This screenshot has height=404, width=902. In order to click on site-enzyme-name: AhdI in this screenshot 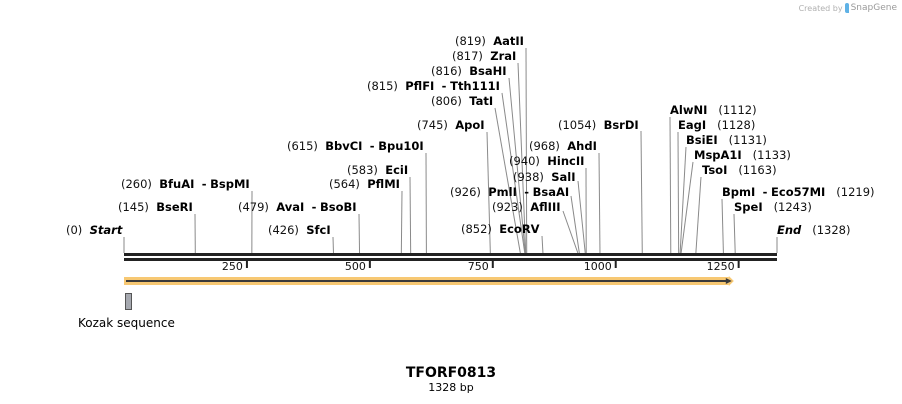, I will do `click(582, 146)`.